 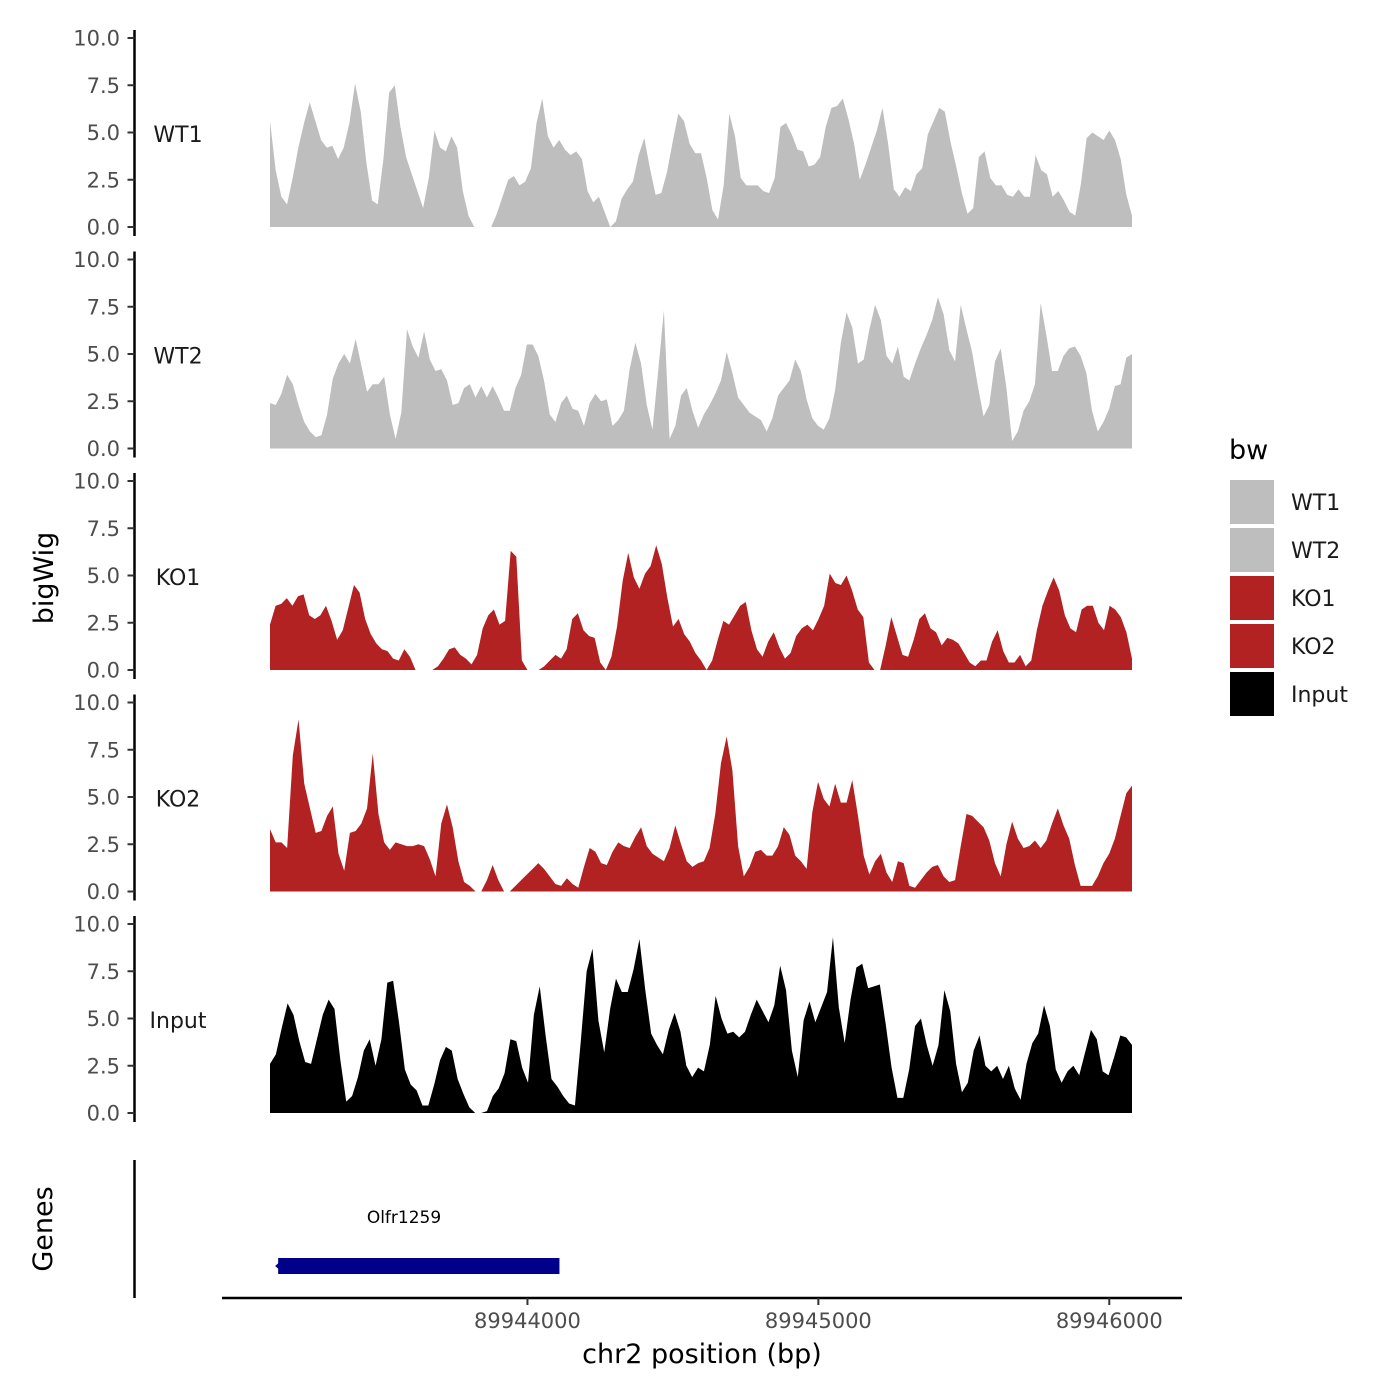 I want to click on legend-swatch-input, so click(x=1252, y=694).